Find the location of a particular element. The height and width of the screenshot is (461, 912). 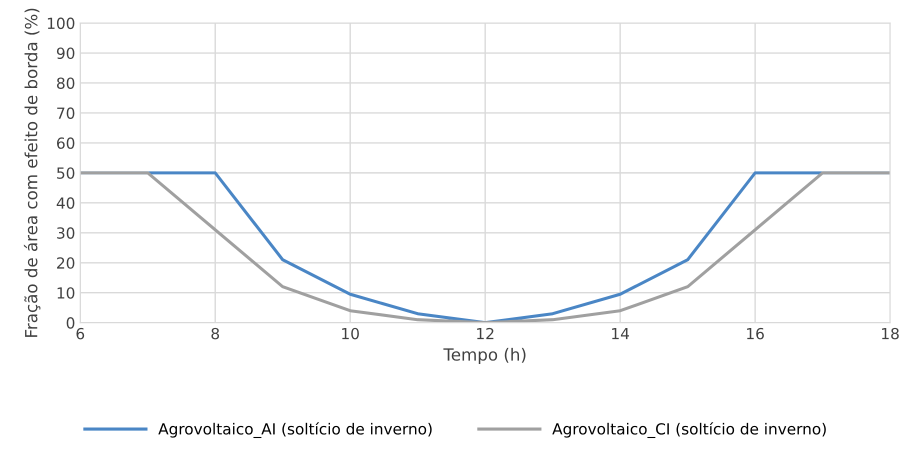

legend-label: Agrovoltaico_AI (soltício de inverno) is located at coordinates (295, 430).